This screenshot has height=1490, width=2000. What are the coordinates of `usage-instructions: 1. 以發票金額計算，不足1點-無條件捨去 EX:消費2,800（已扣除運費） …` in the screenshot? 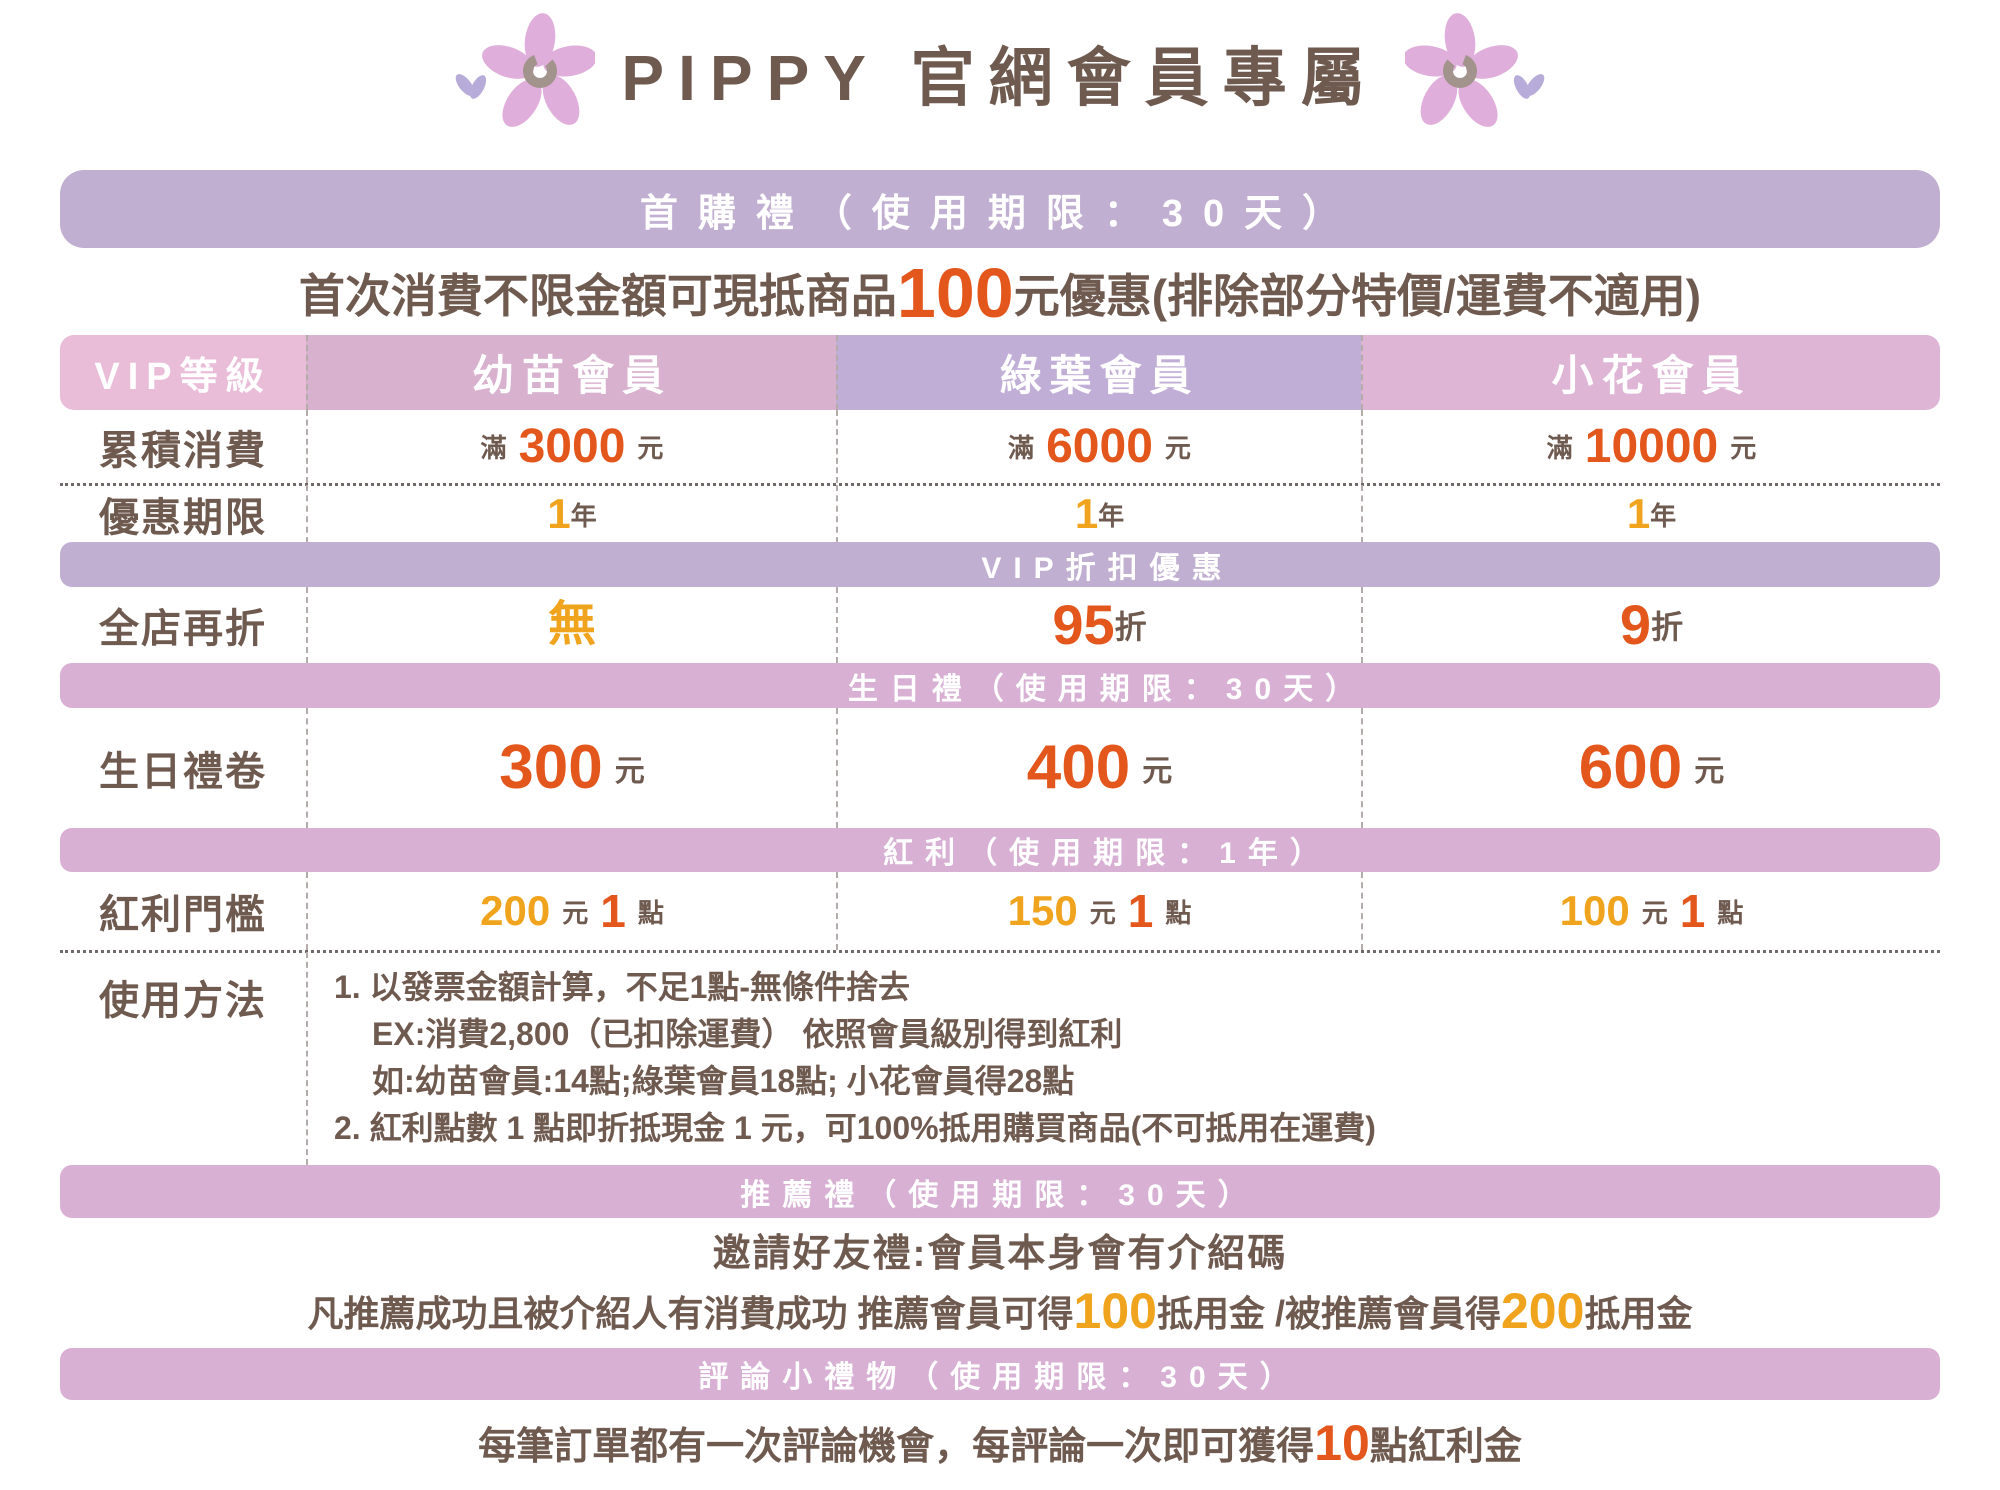 It's located at (1123, 1058).